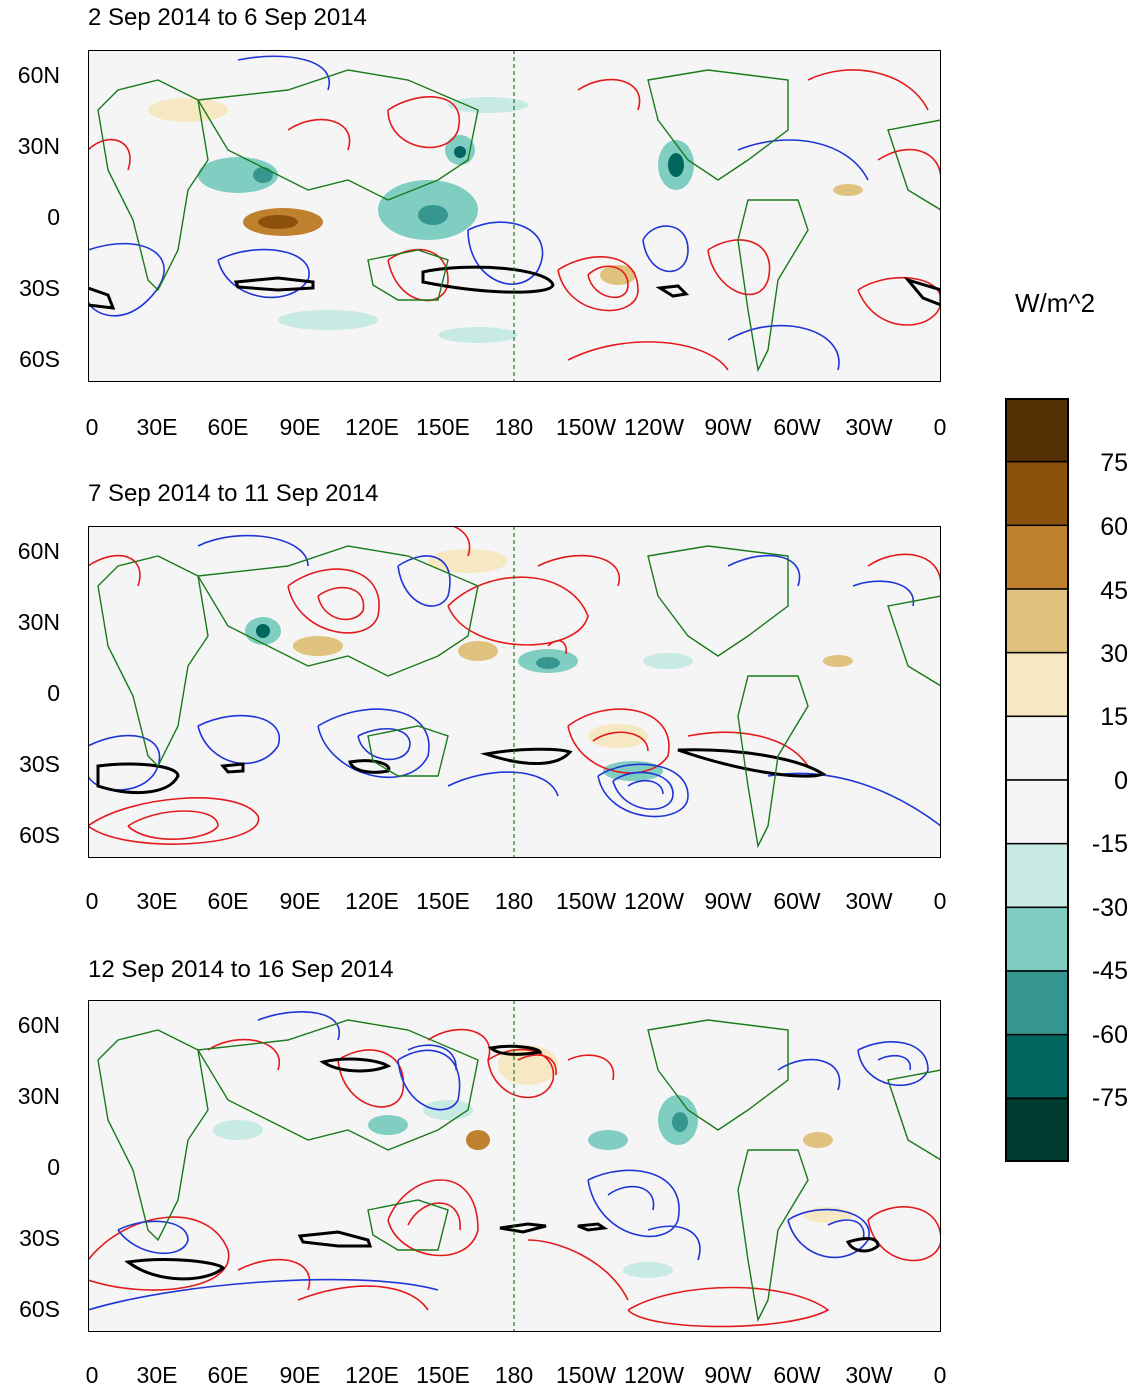  What do you see at coordinates (1109, 971) in the screenshot?
I see `colorbar-label-neg45: -45` at bounding box center [1109, 971].